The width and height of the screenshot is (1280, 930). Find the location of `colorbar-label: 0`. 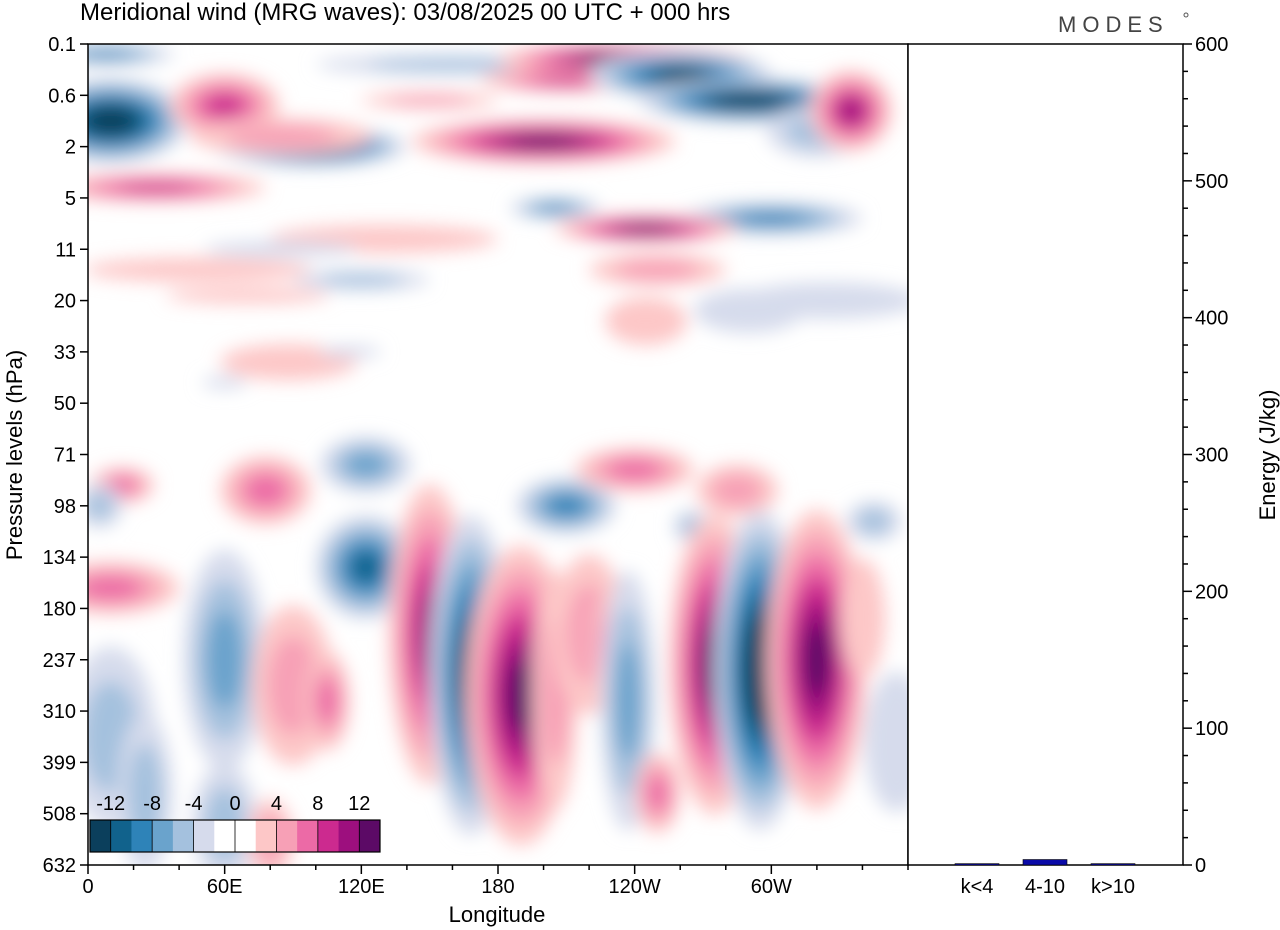

colorbar-label: 0 is located at coordinates (234, 804).